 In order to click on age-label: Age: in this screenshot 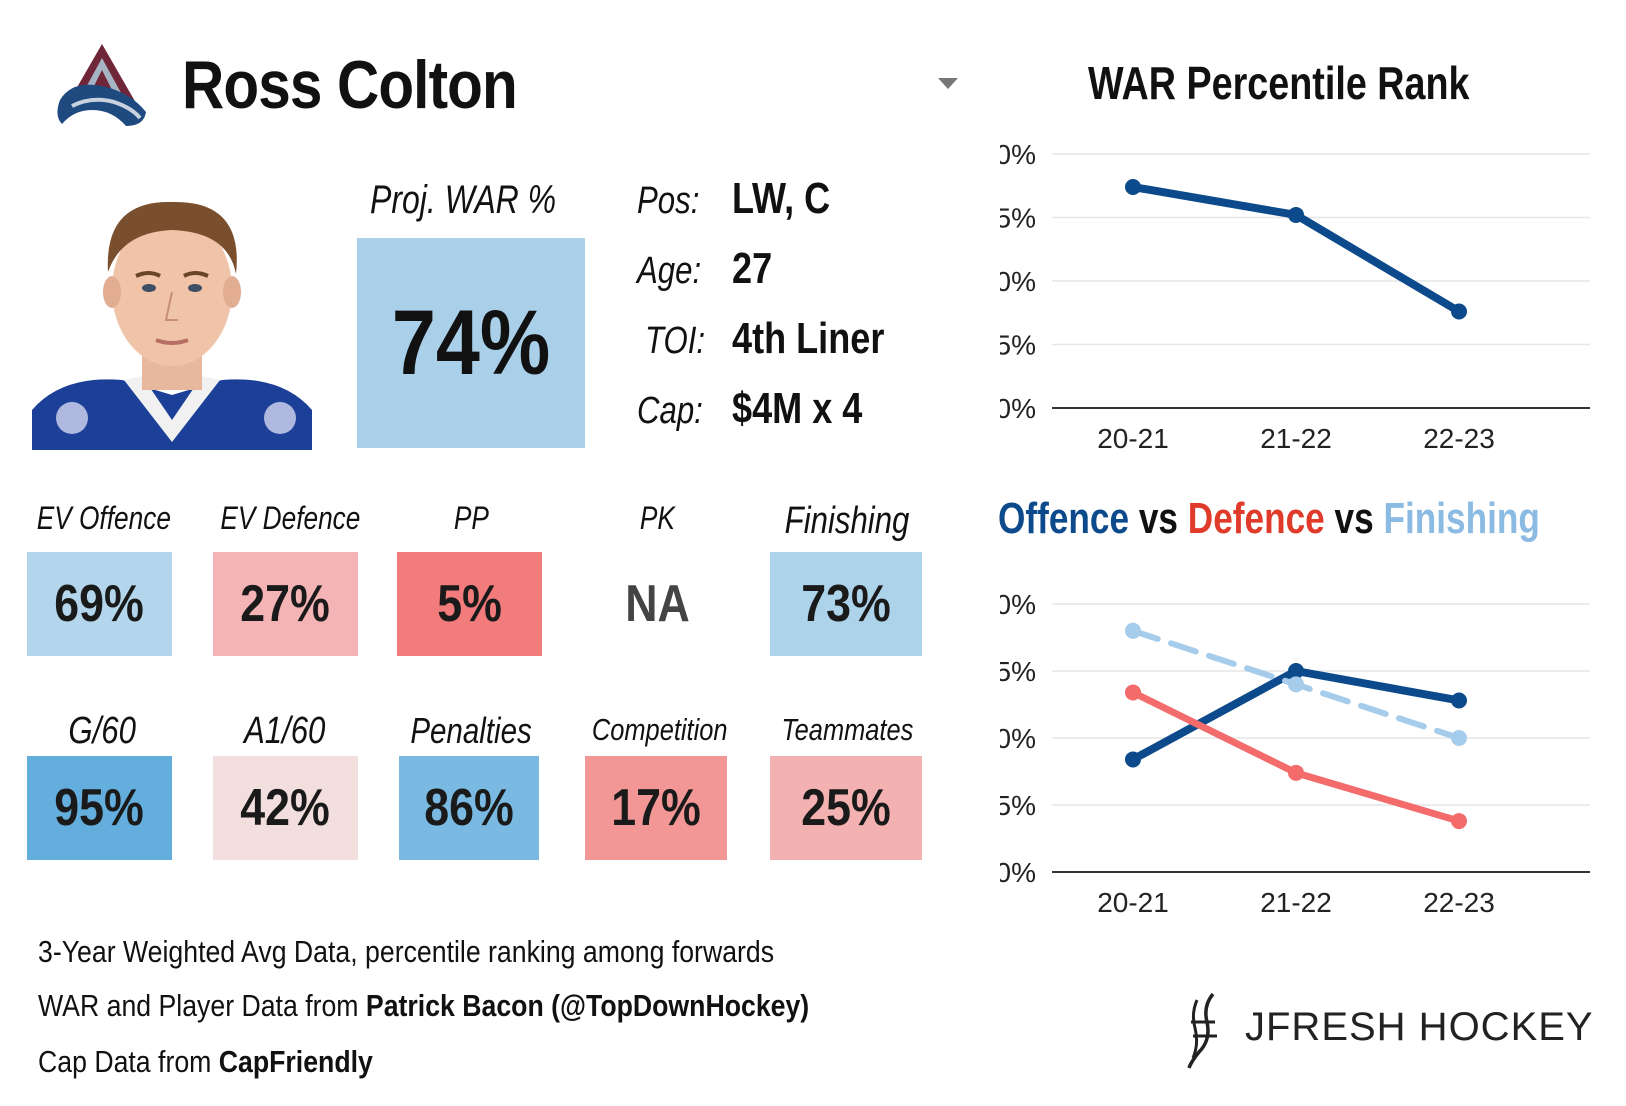, I will do `click(669, 271)`.